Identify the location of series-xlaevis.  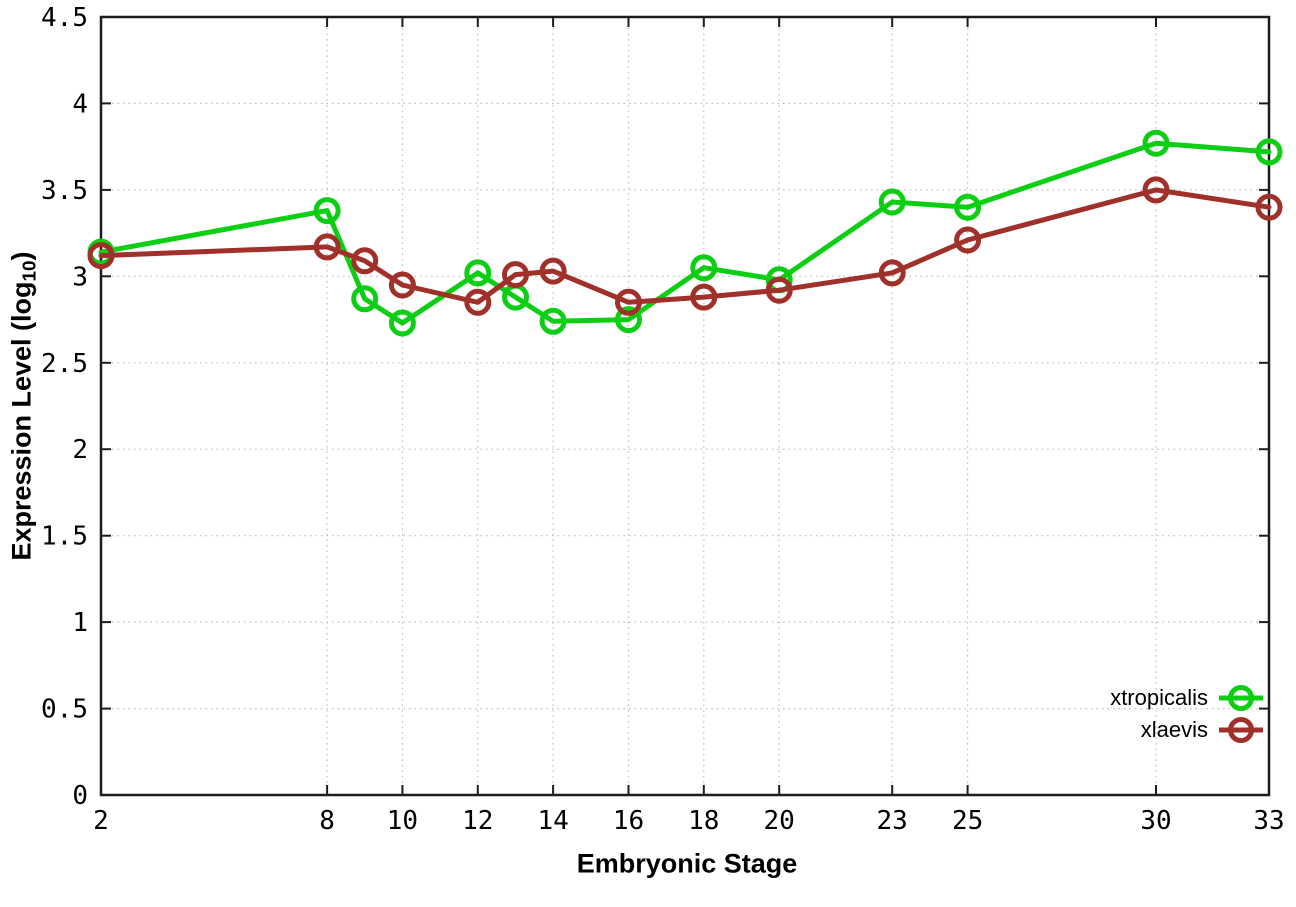
(685, 246).